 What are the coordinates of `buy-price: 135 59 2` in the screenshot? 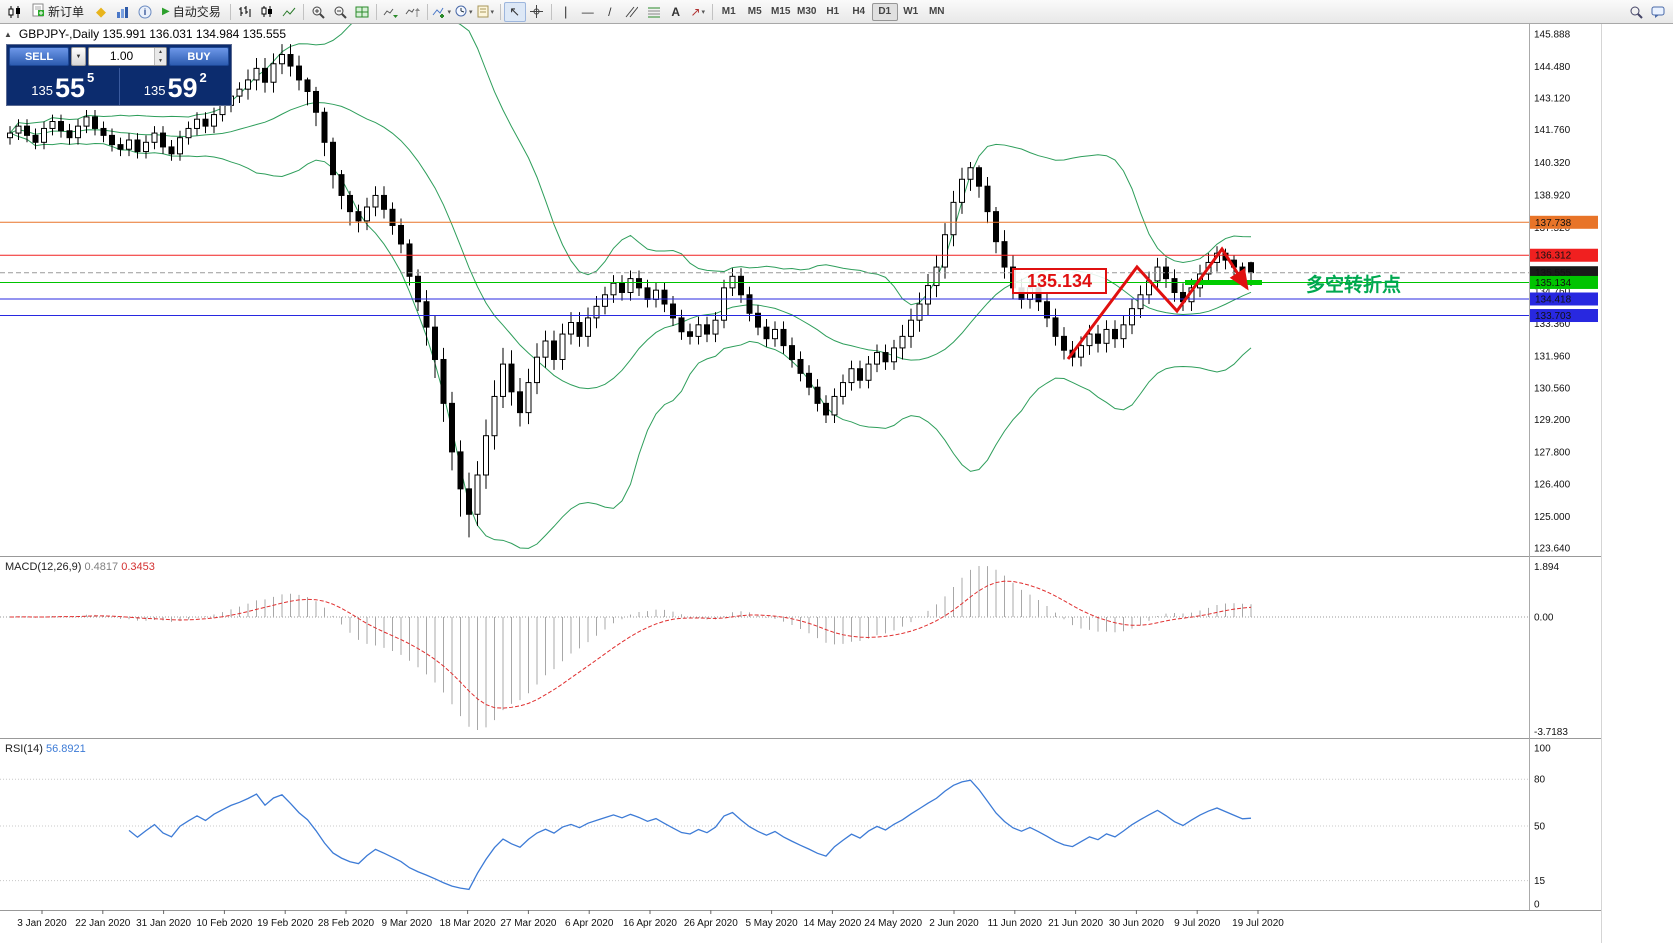 It's located at (175, 86).